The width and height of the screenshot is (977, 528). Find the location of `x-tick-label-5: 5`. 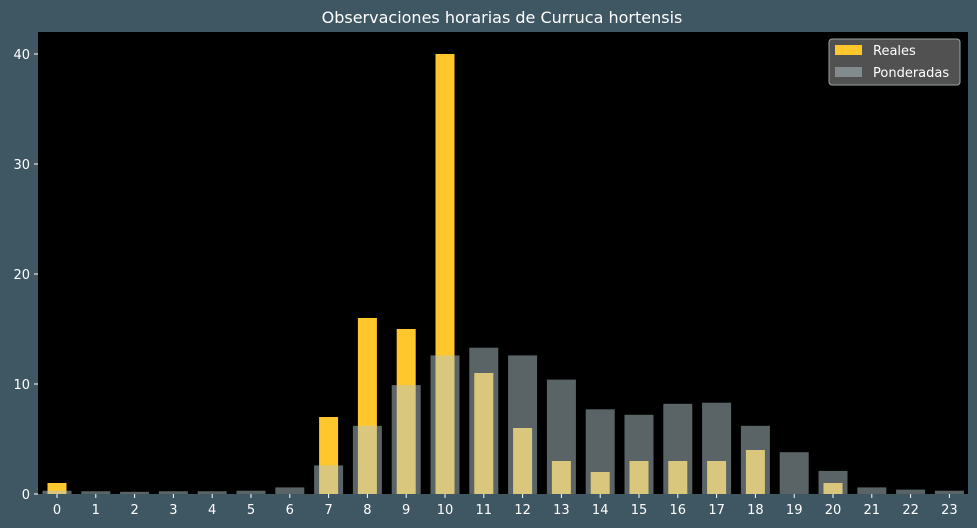

x-tick-label-5: 5 is located at coordinates (251, 510).